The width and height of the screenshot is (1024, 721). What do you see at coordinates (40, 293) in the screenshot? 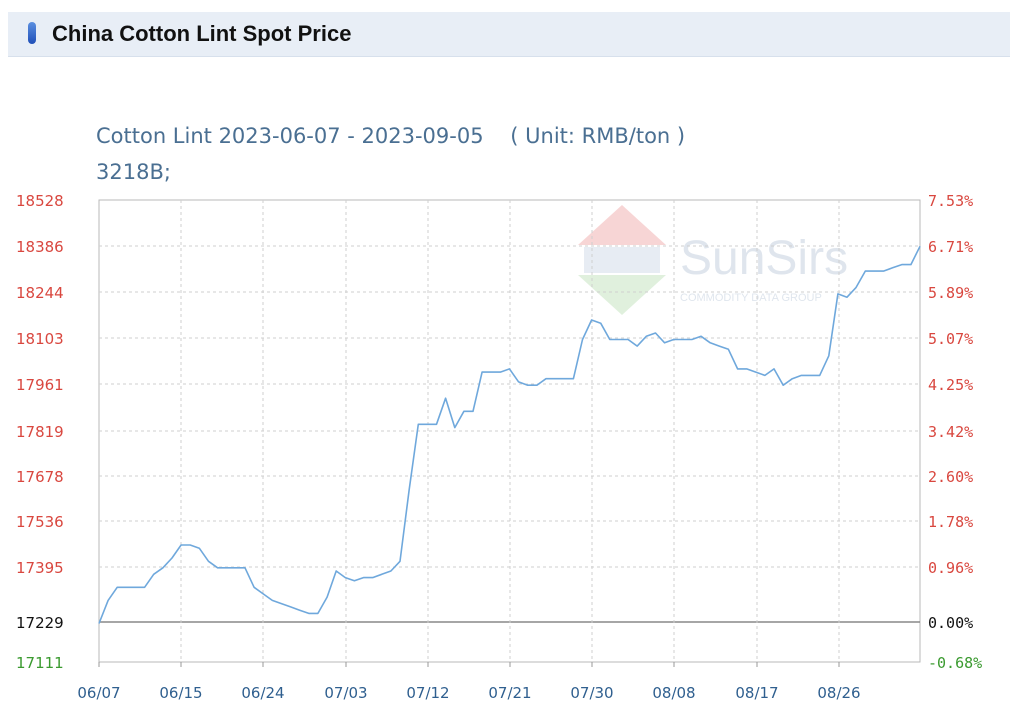
I see `y-tick-label-left: 18244` at bounding box center [40, 293].